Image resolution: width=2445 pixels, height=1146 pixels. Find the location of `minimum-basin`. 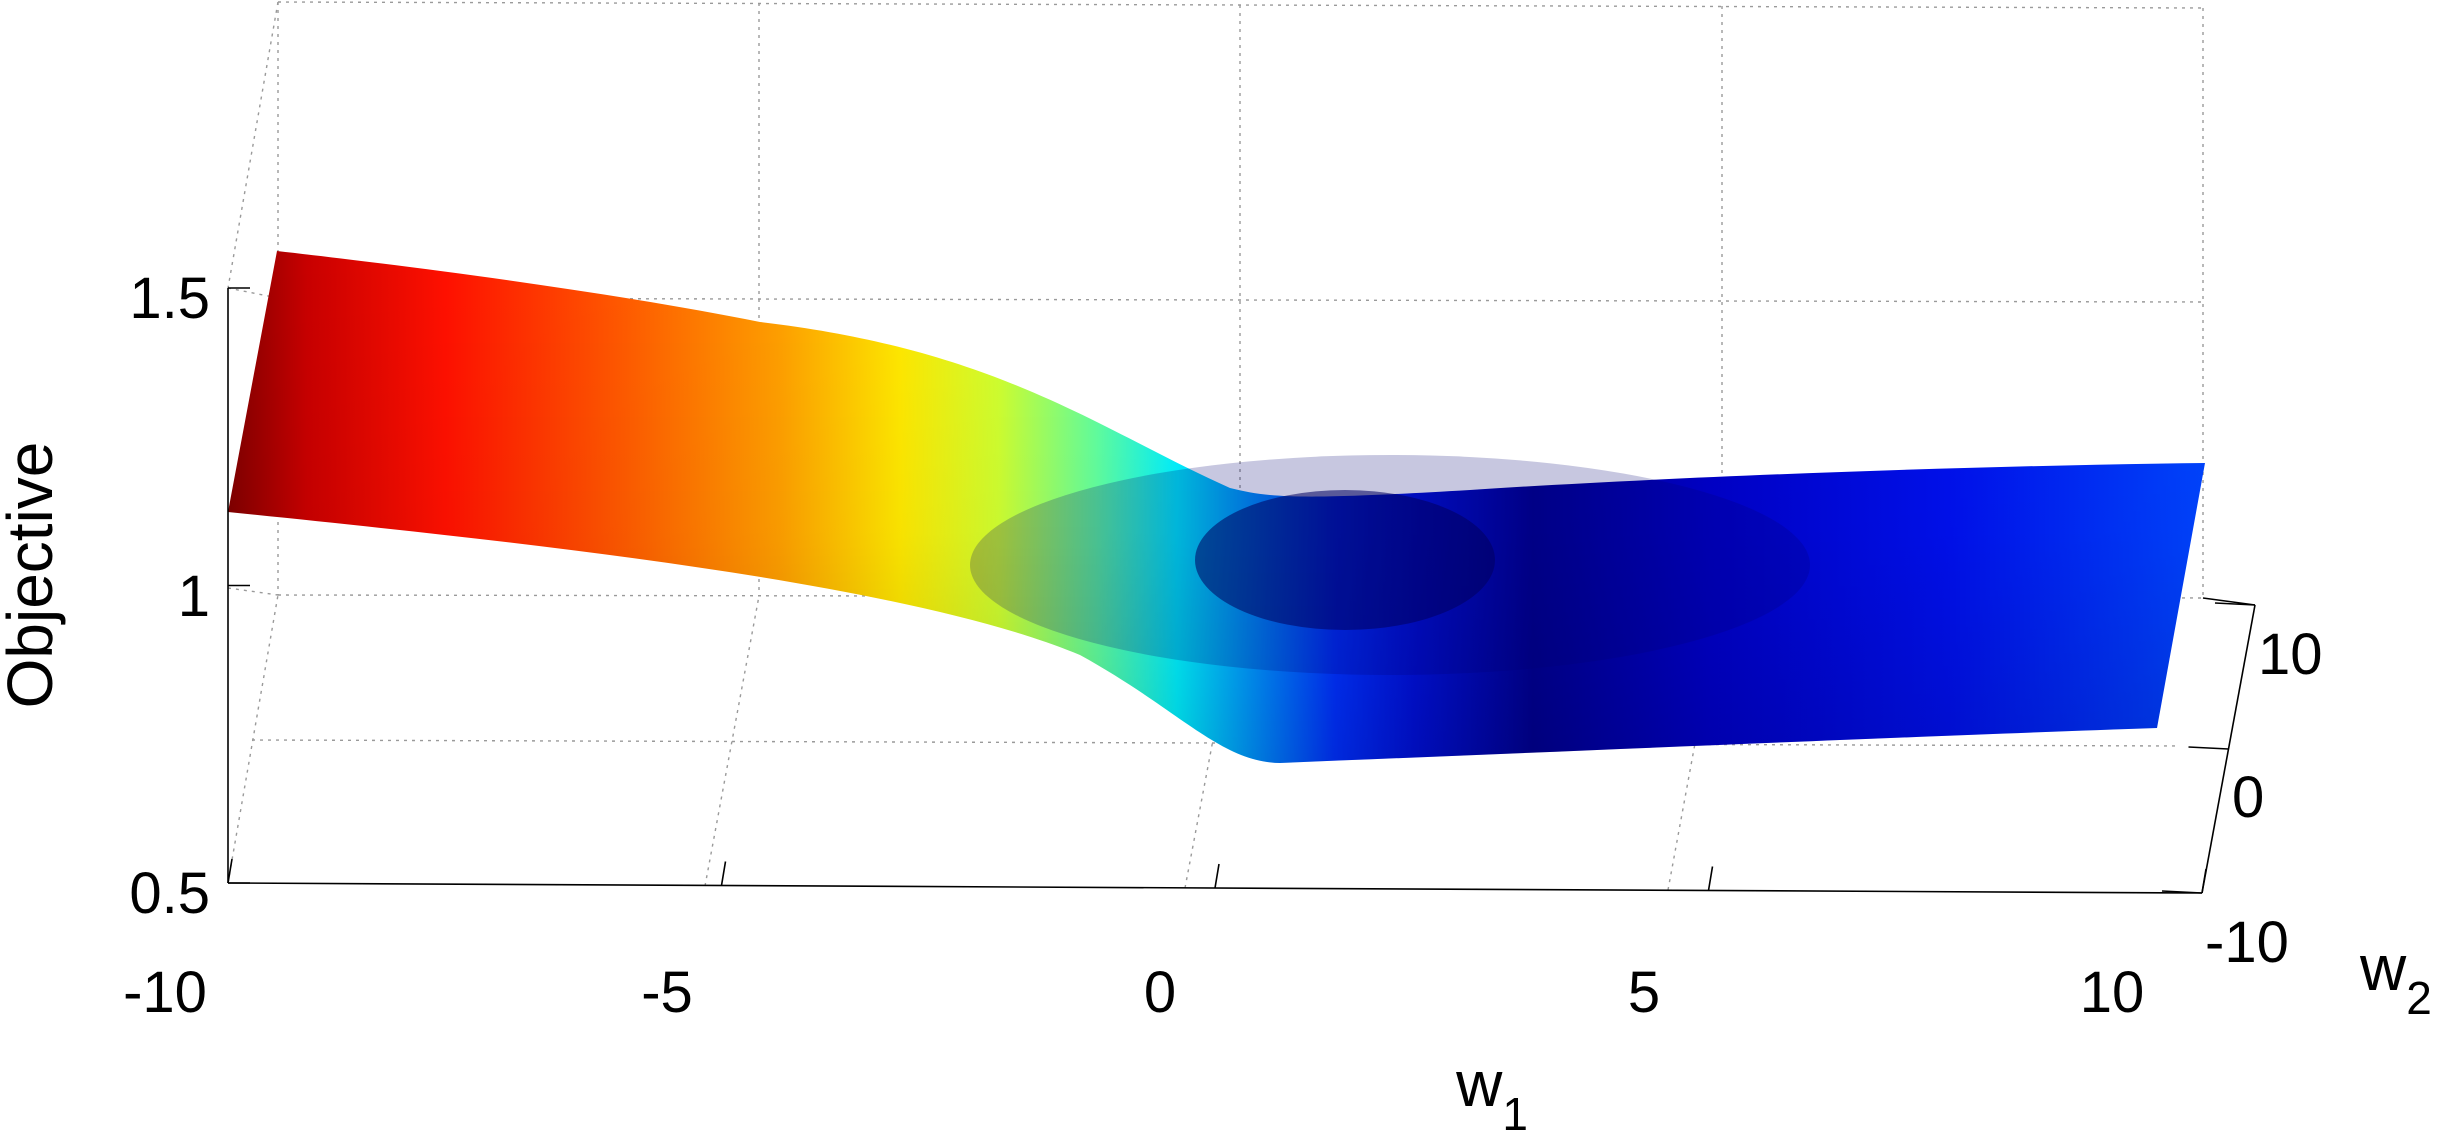

minimum-basin is located at coordinates (1345, 560).